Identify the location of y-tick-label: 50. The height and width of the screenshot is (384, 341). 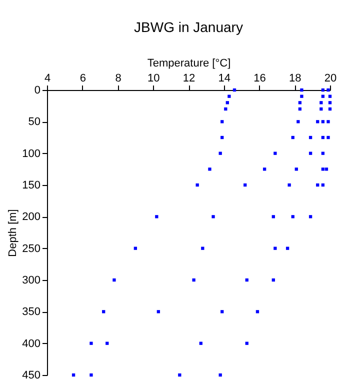
(34, 122).